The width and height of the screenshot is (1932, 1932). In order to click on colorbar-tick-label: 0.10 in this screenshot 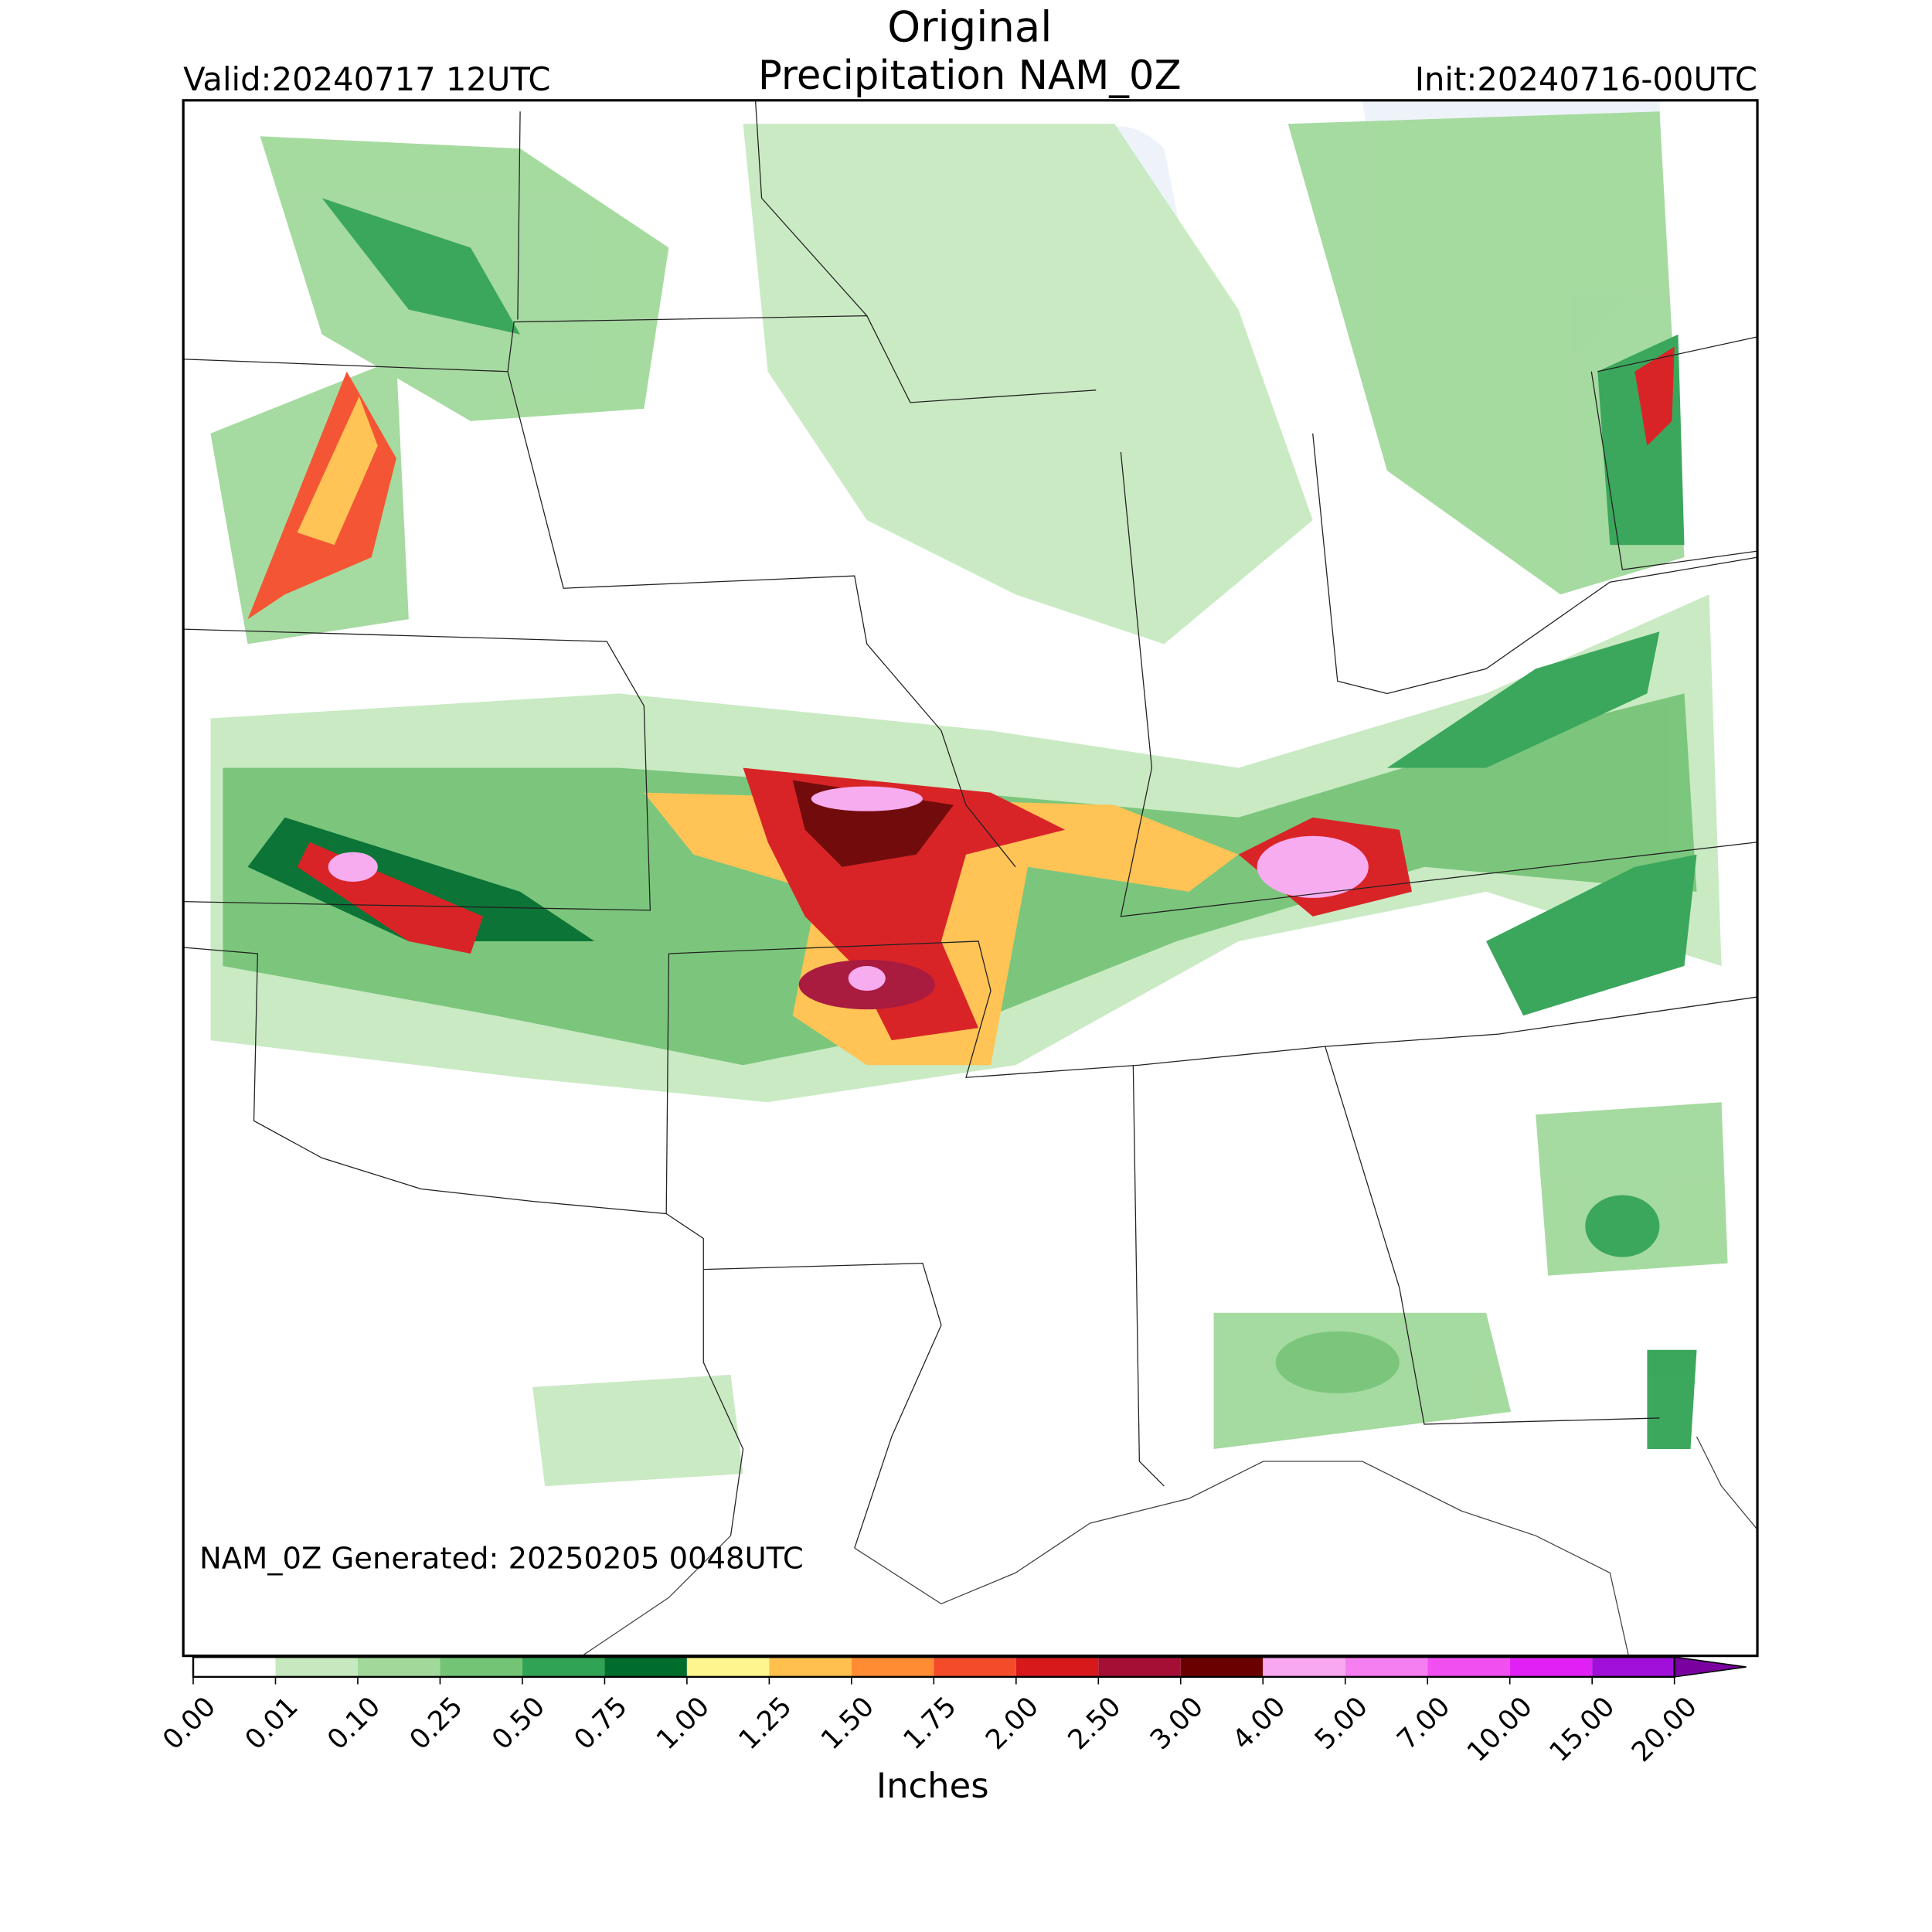, I will do `click(353, 1724)`.